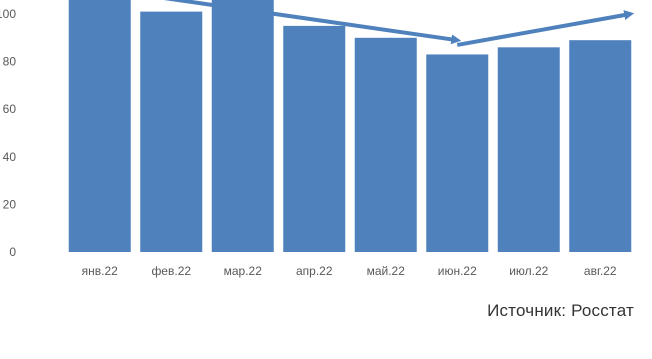  I want to click on y-tick-label: 40, so click(10, 157).